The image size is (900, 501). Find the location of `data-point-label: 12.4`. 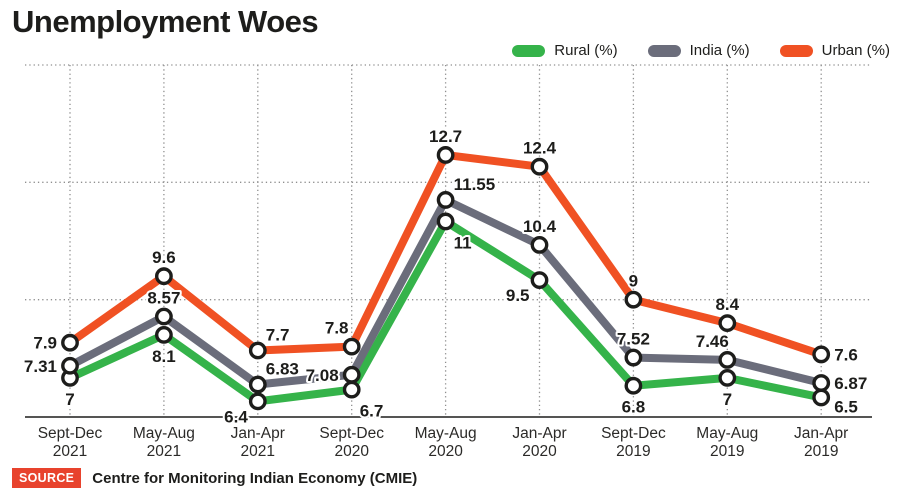

data-point-label: 12.4 is located at coordinates (540, 148).